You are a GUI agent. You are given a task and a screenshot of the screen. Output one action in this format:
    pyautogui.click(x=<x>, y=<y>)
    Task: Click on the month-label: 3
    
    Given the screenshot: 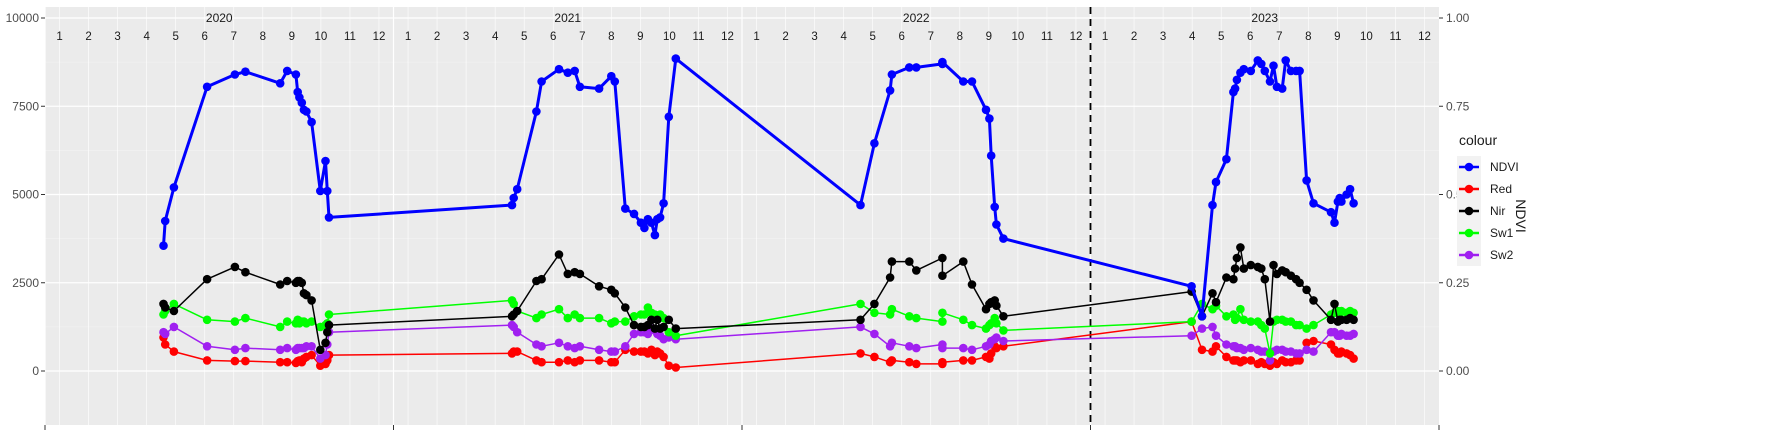 What is the action you would take?
    pyautogui.click(x=1163, y=37)
    